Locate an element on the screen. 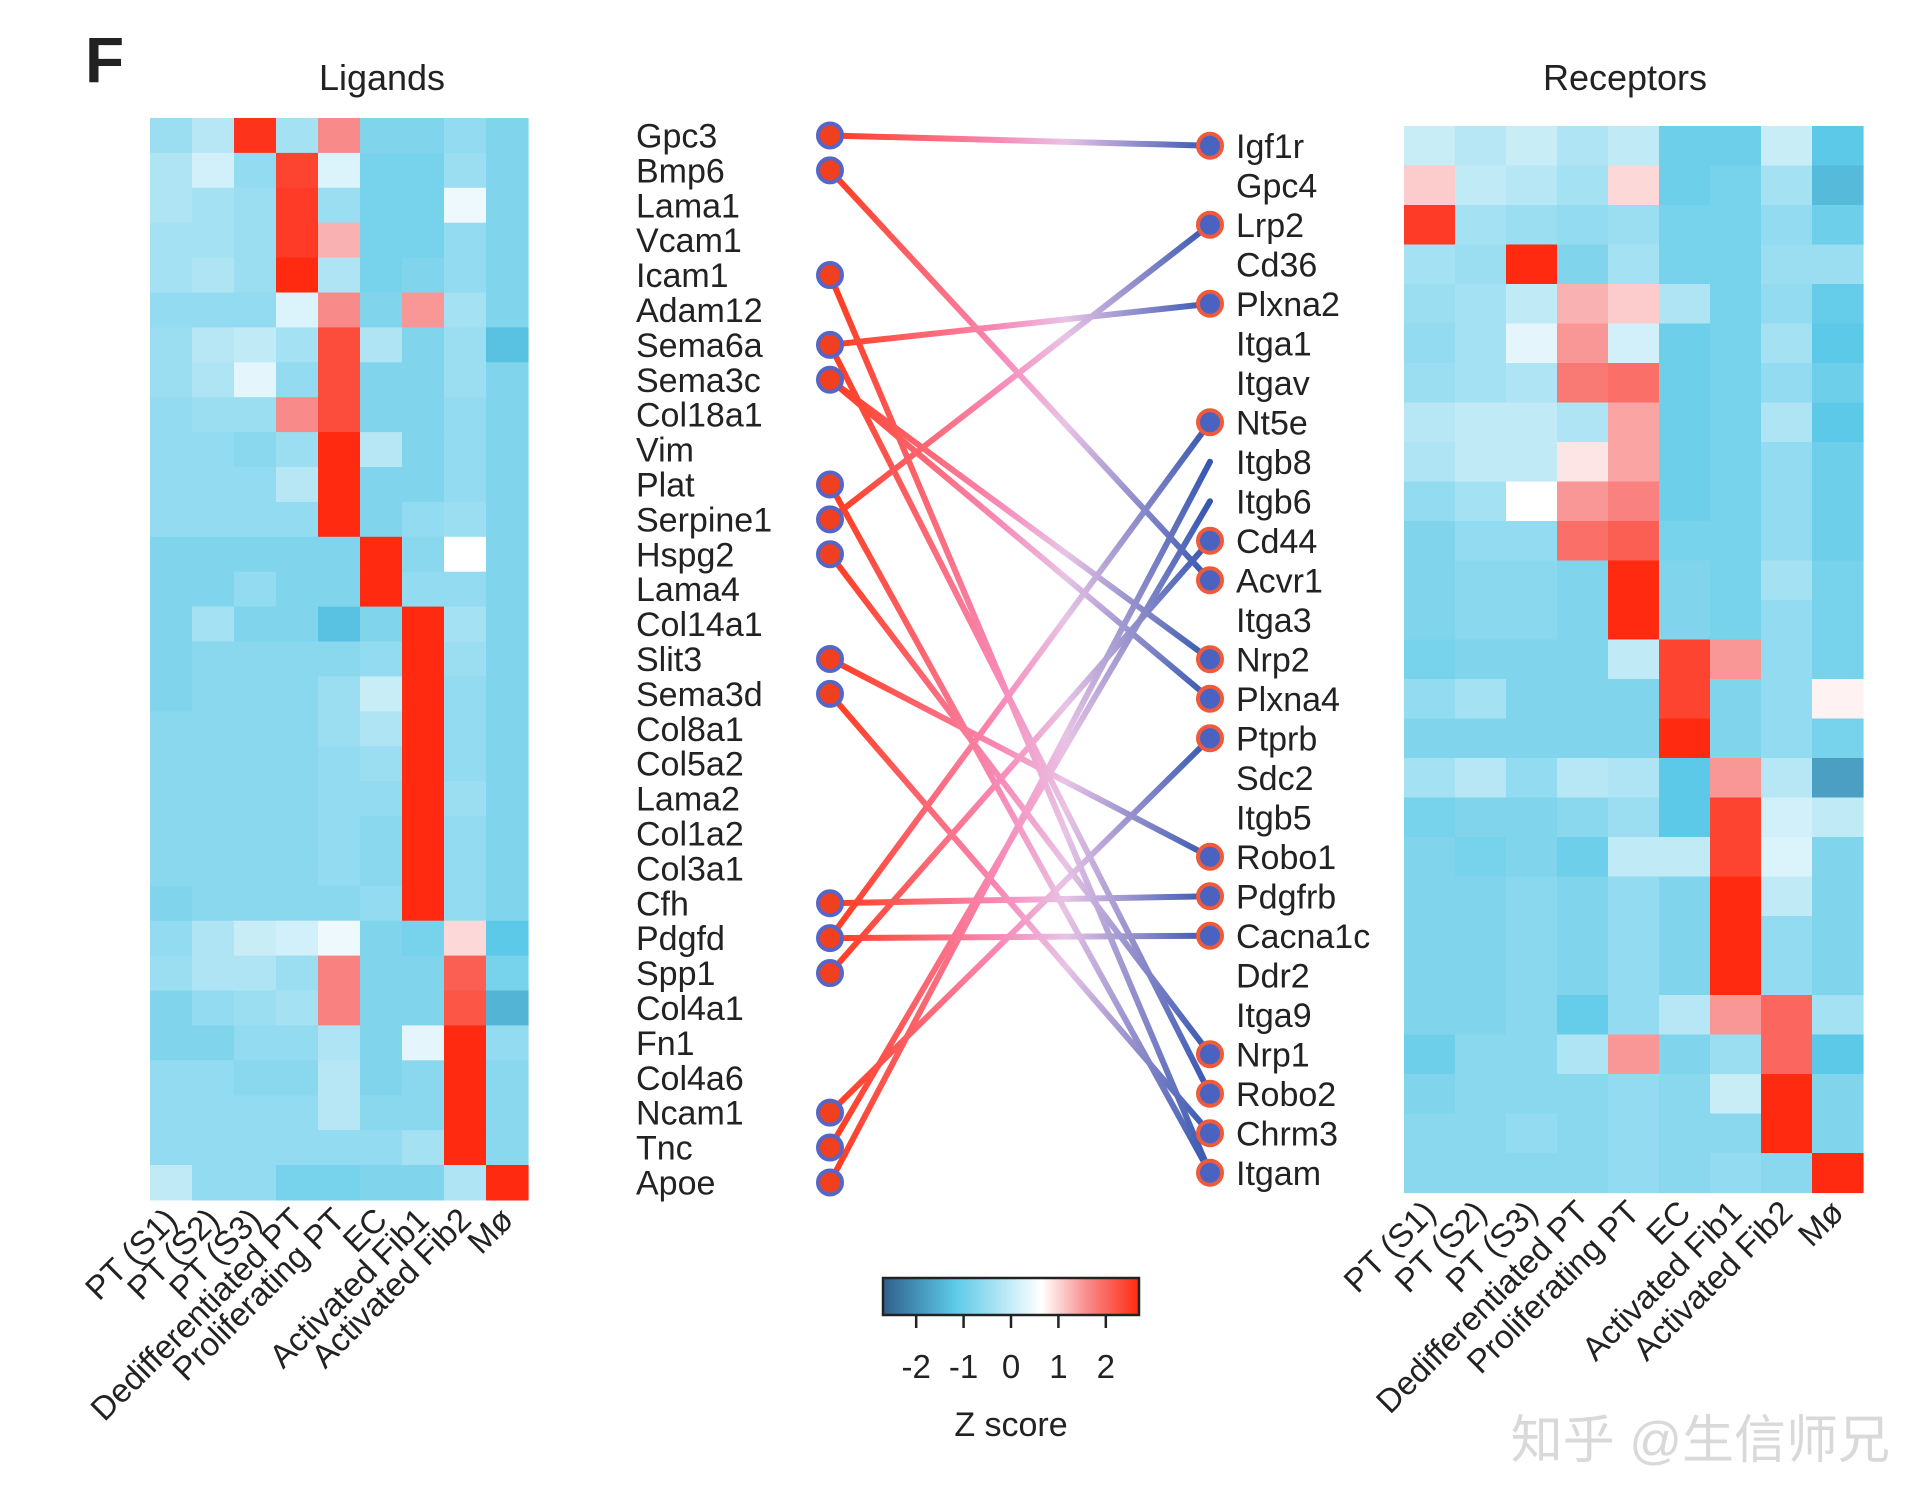 This screenshot has height=1509, width=1930. receptor-cell-robo1-pt-s3 is located at coordinates (1532, 857).